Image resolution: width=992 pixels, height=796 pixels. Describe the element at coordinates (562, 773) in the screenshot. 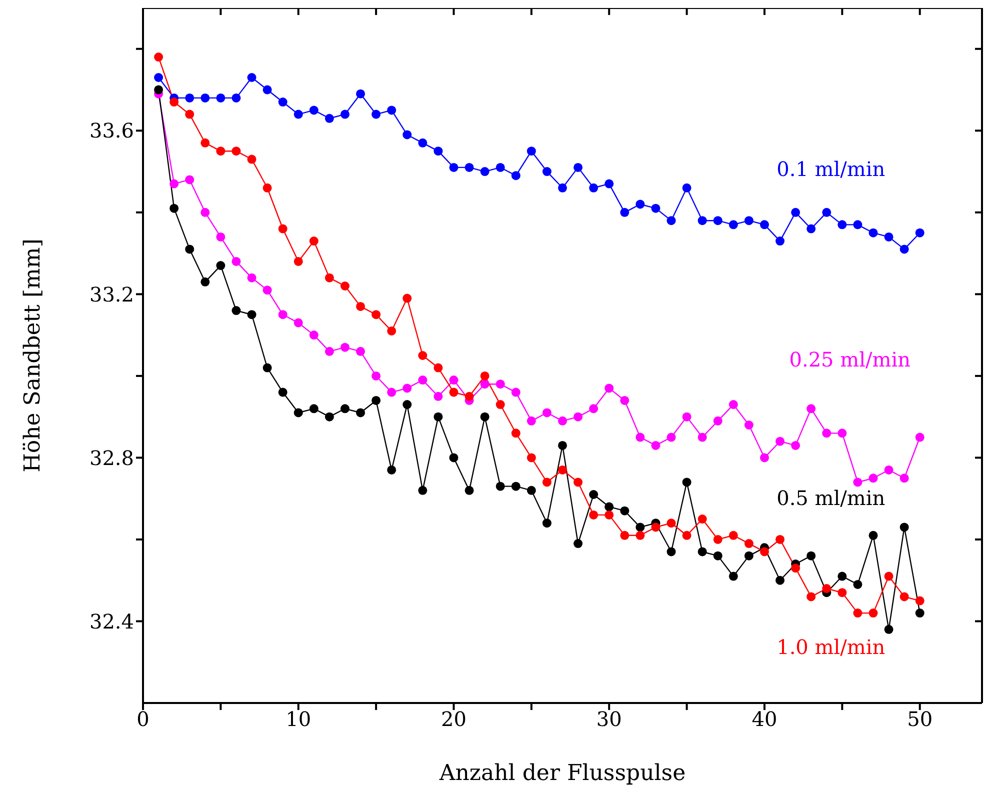

I see `x-axis-title: Anzahl der Flusspulse` at that location.